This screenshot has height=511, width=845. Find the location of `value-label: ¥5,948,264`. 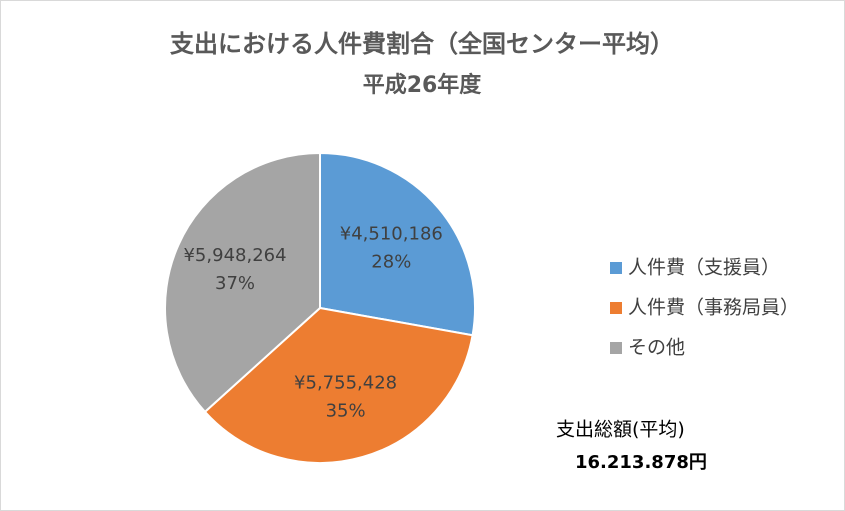

value-label: ¥5,948,264 is located at coordinates (234, 255).